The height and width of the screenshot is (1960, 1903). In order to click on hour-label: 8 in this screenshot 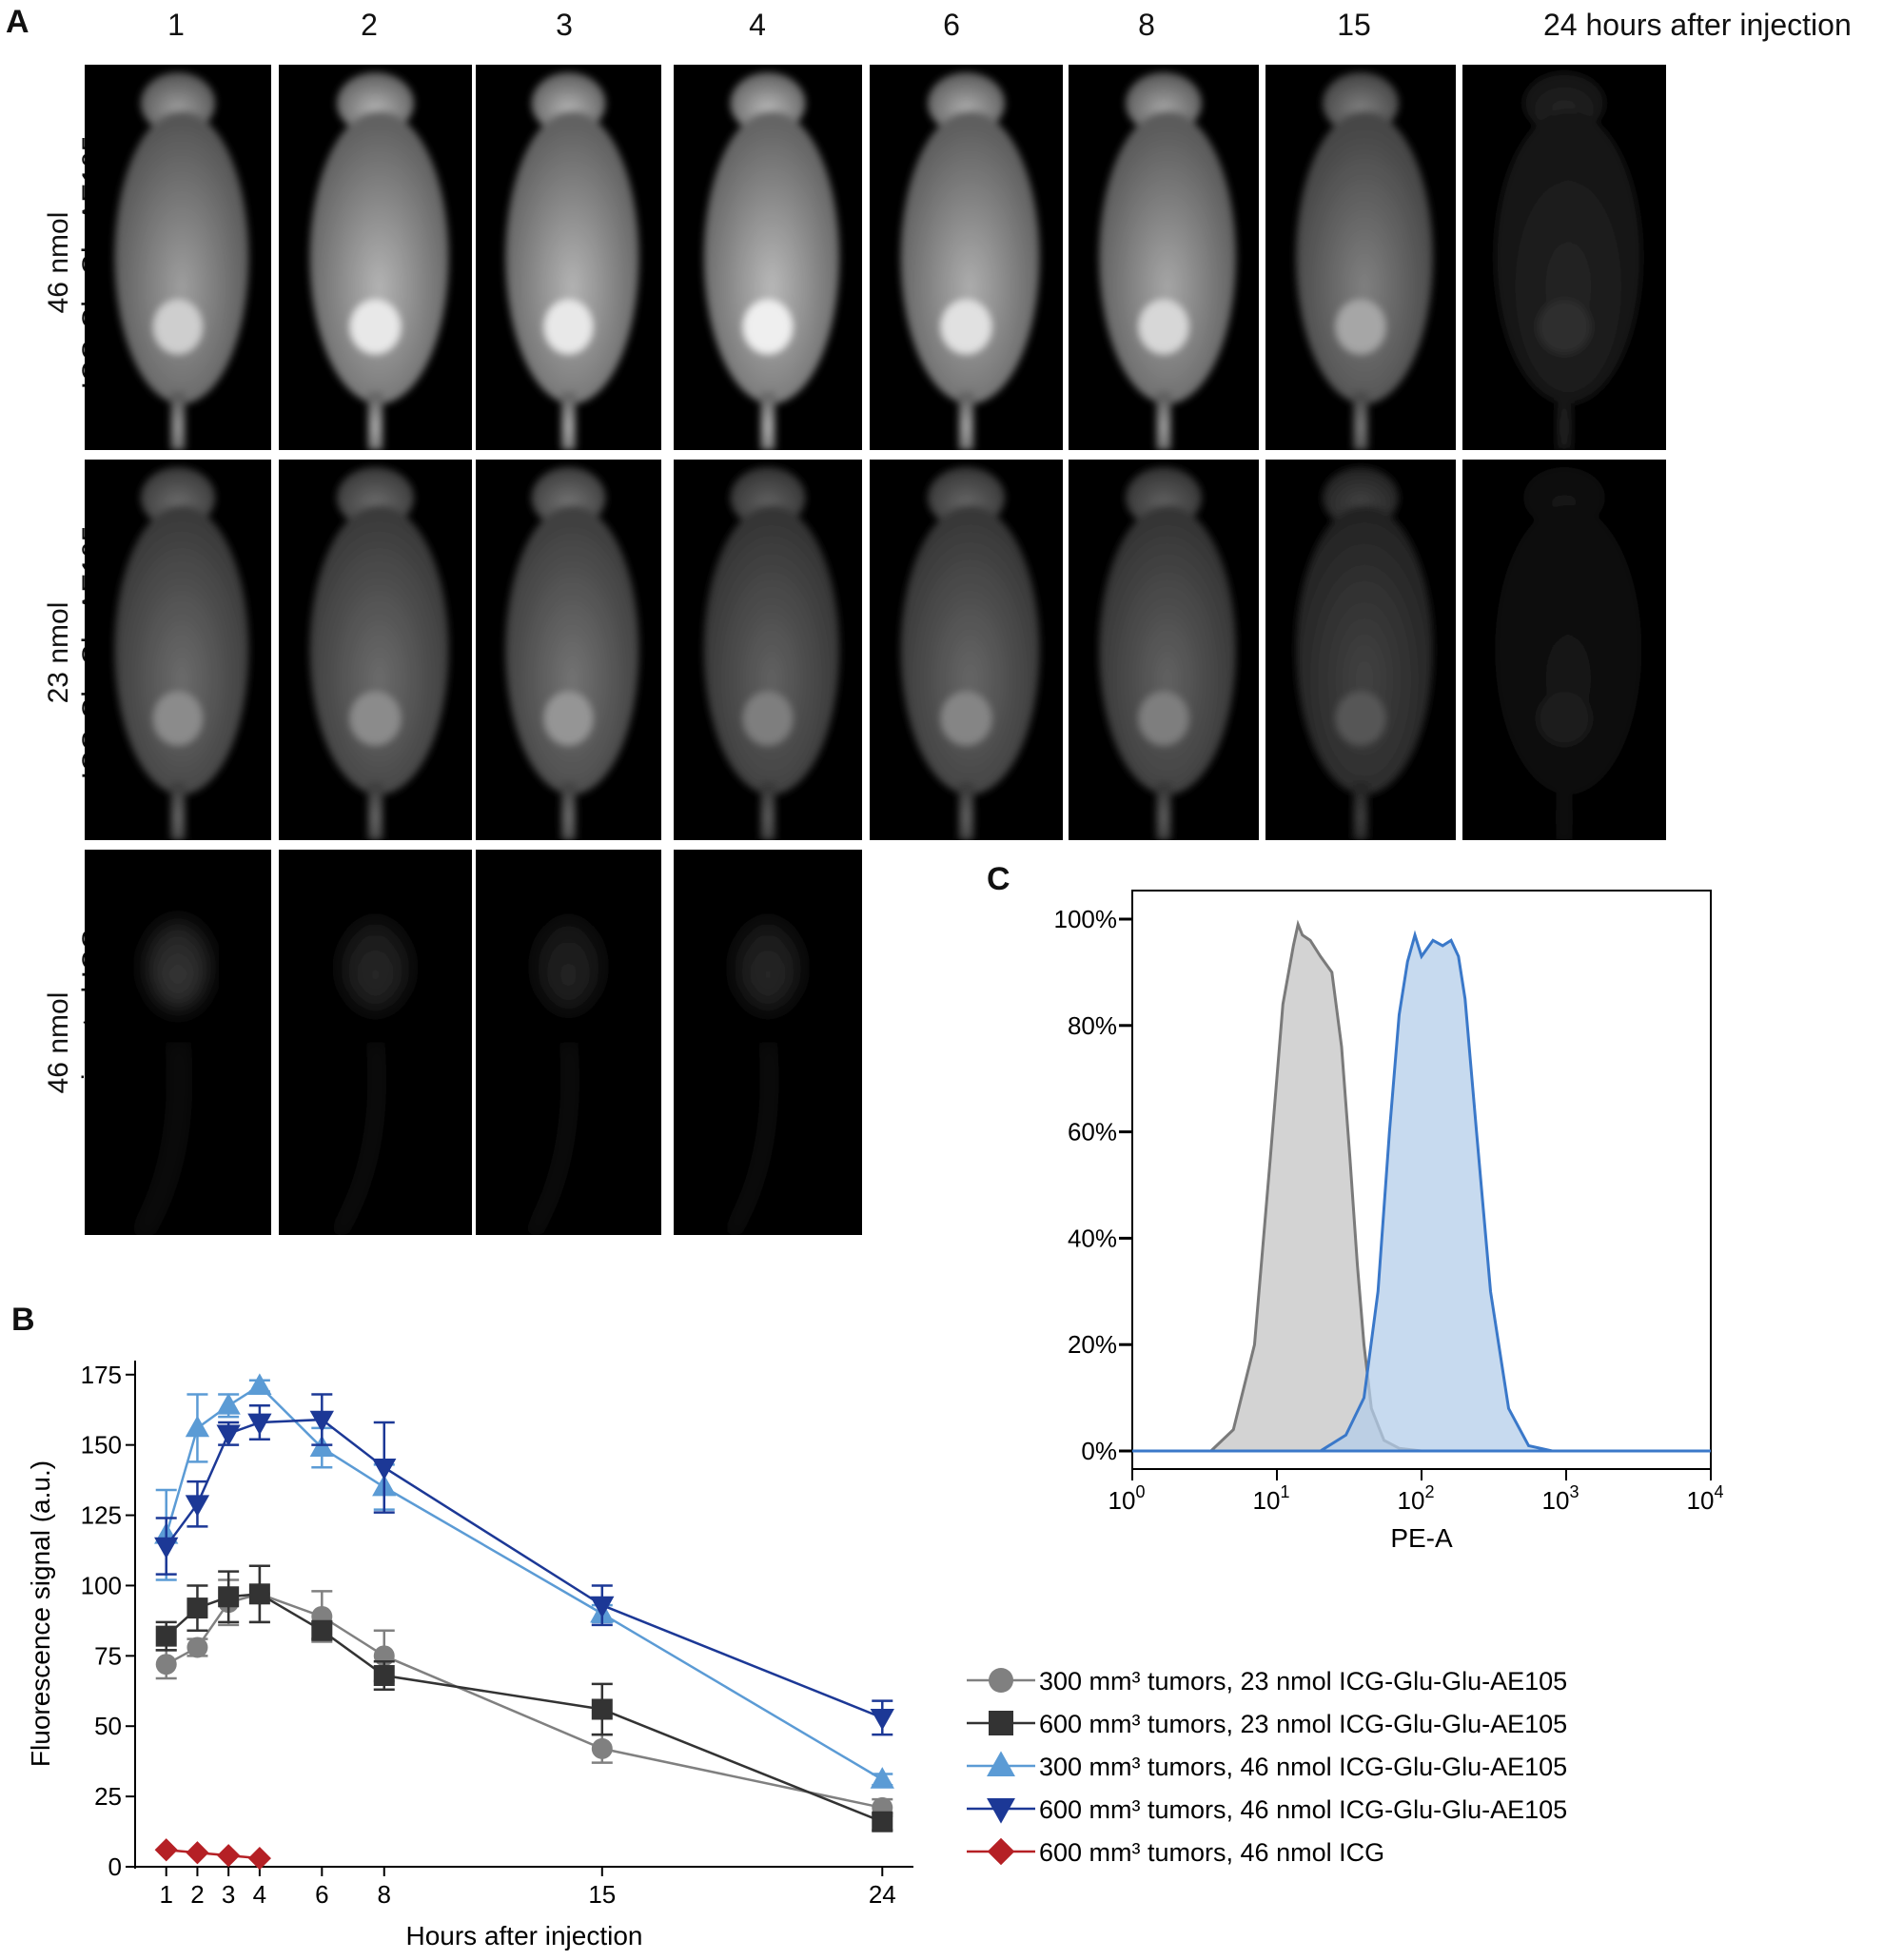, I will do `click(1147, 25)`.